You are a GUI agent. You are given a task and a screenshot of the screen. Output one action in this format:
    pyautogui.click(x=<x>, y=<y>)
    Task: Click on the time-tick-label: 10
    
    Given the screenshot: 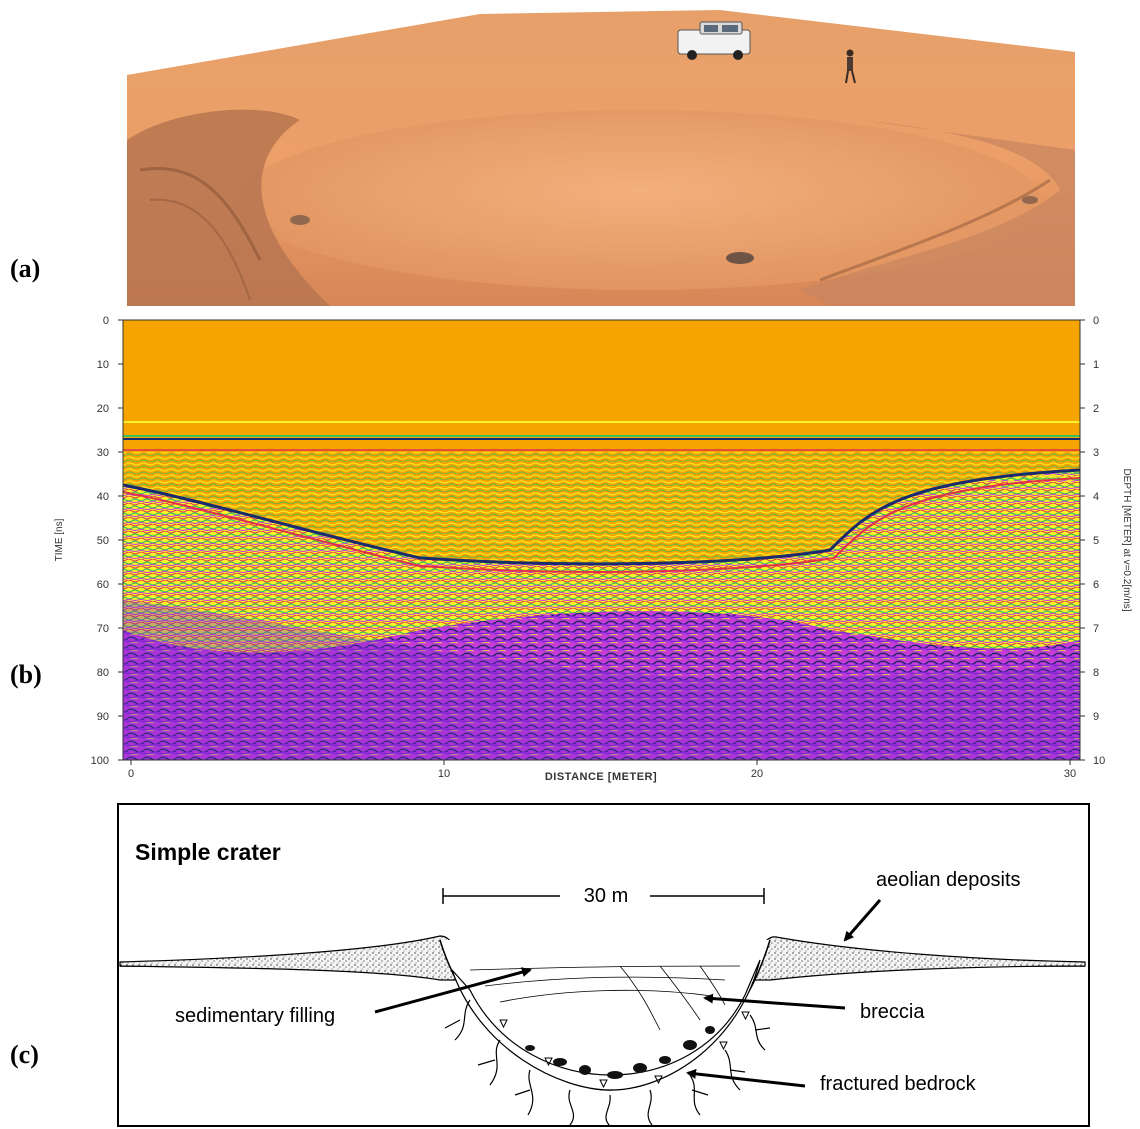 What is the action you would take?
    pyautogui.click(x=103, y=365)
    